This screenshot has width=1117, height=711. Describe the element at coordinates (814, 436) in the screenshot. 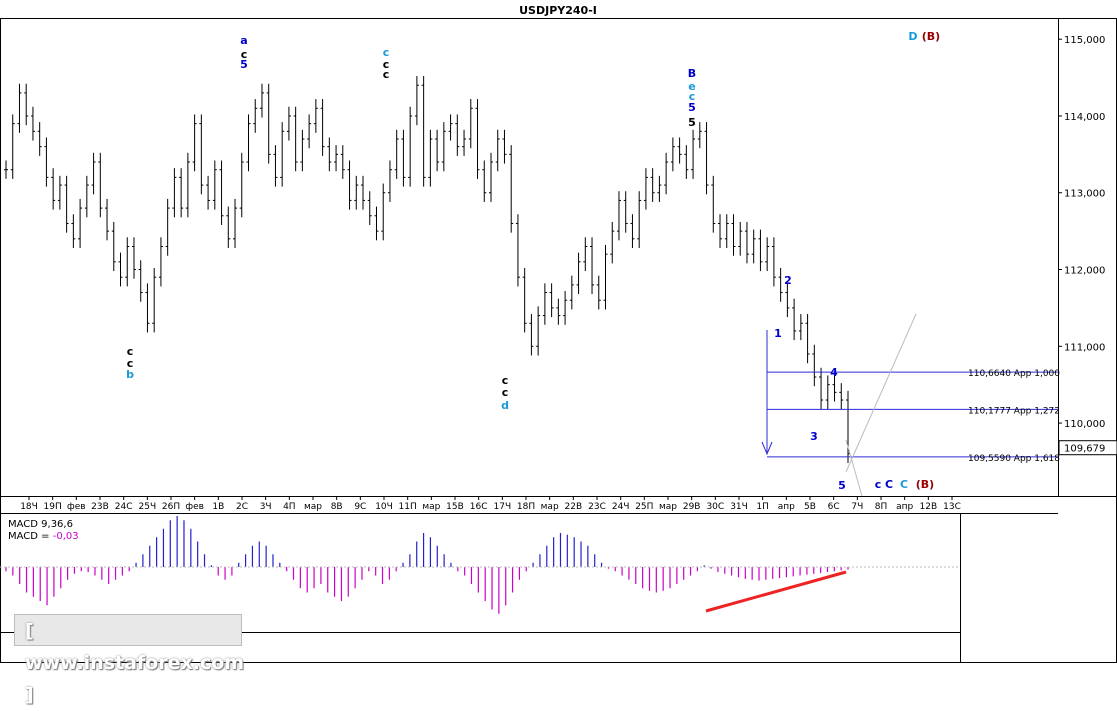

I see `wave-label: 3` at that location.